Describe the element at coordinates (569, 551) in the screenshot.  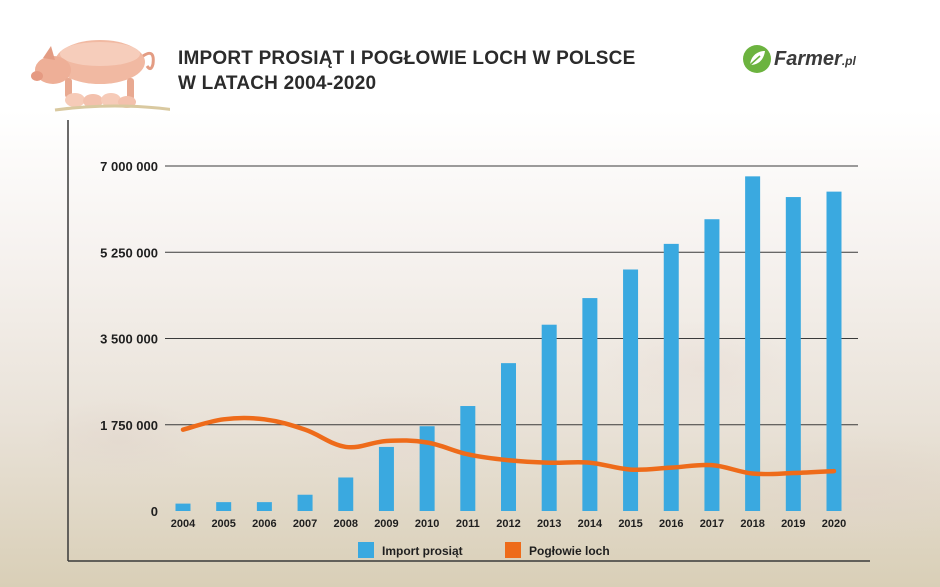
I see `legend-label-poglowie-loch: Pogłowie loch` at that location.